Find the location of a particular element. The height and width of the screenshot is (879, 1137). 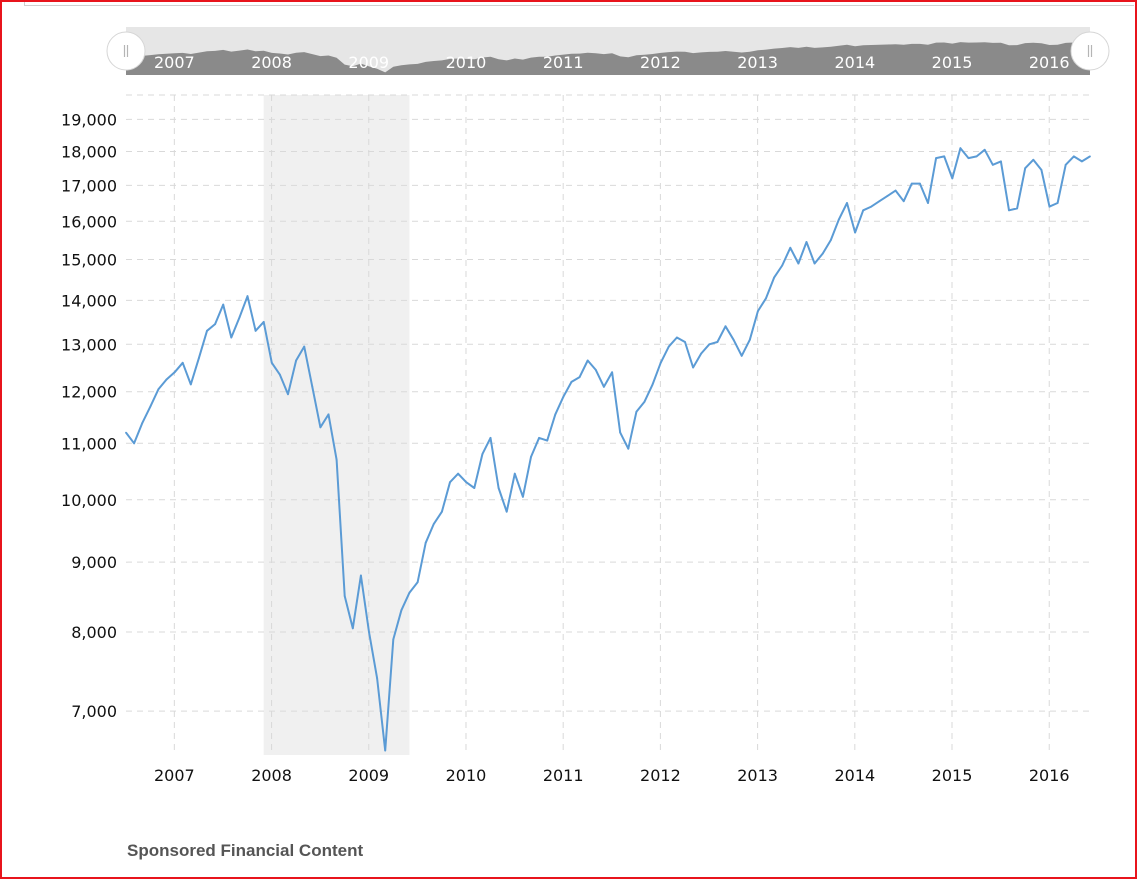

y-tick-label: 10,000 is located at coordinates (89, 500).